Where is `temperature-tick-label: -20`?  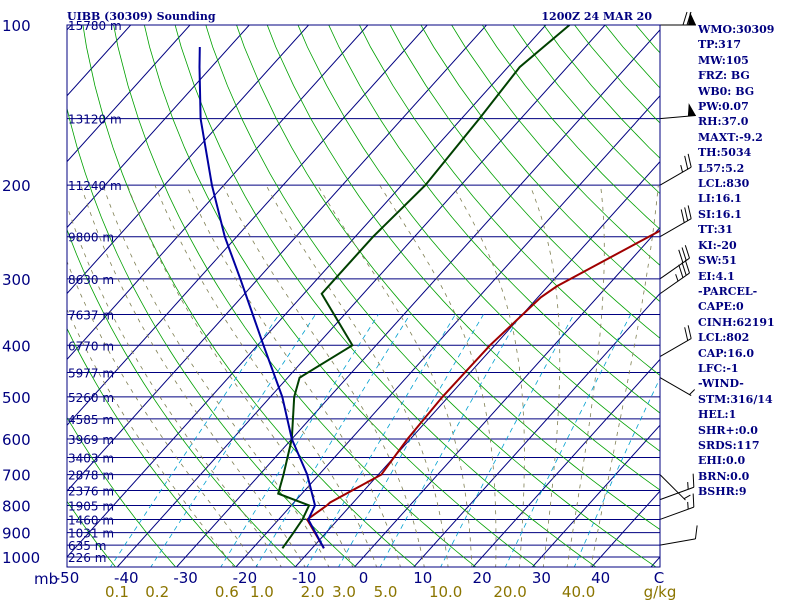
temperature-tick-label: -20 is located at coordinates (245, 578).